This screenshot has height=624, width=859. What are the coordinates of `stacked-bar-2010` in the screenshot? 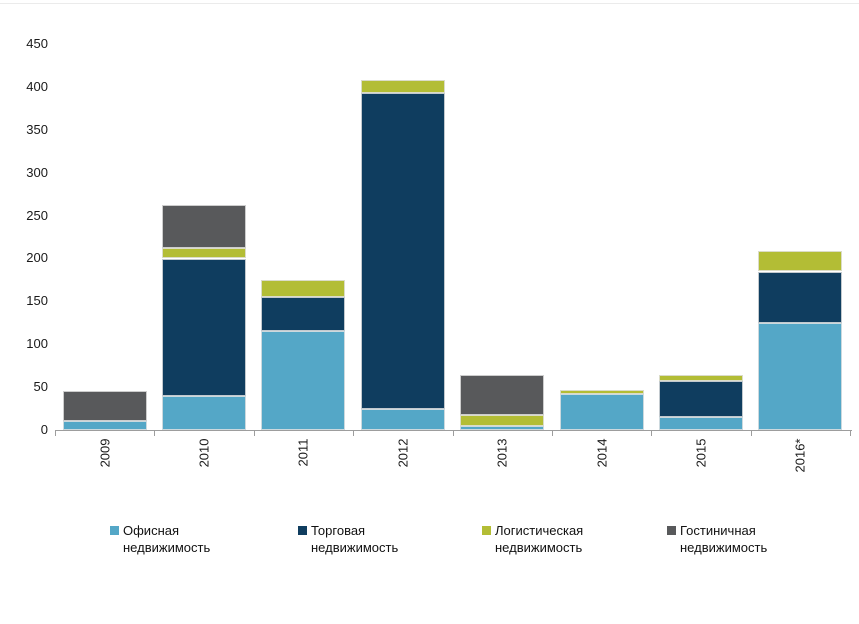 It's located at (204, 317).